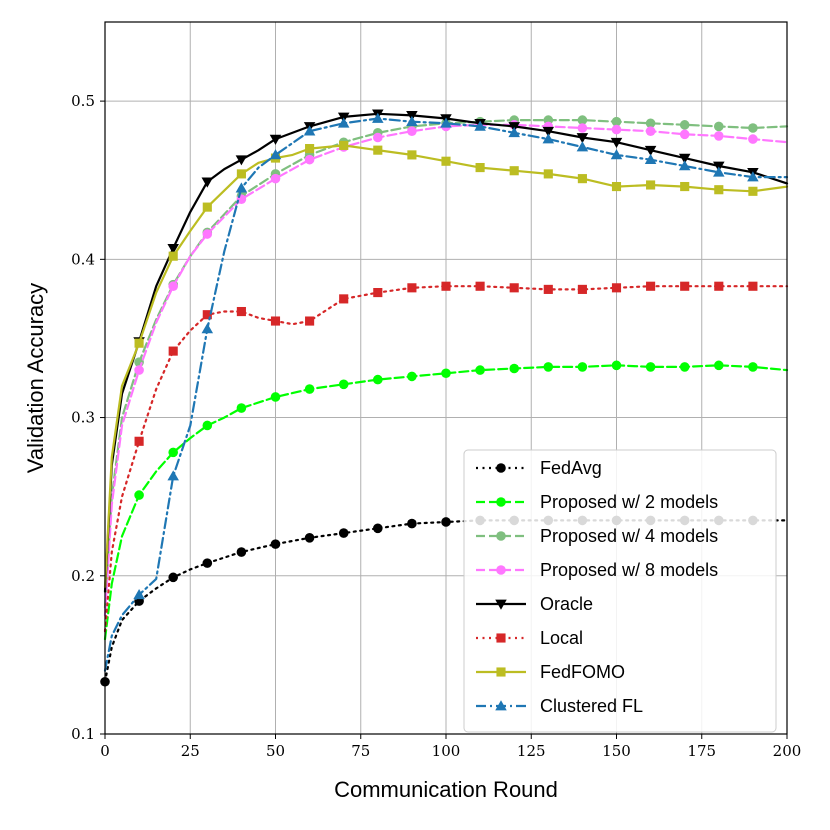  What do you see at coordinates (616, 751) in the screenshot?
I see `x-tick-label: 150` at bounding box center [616, 751].